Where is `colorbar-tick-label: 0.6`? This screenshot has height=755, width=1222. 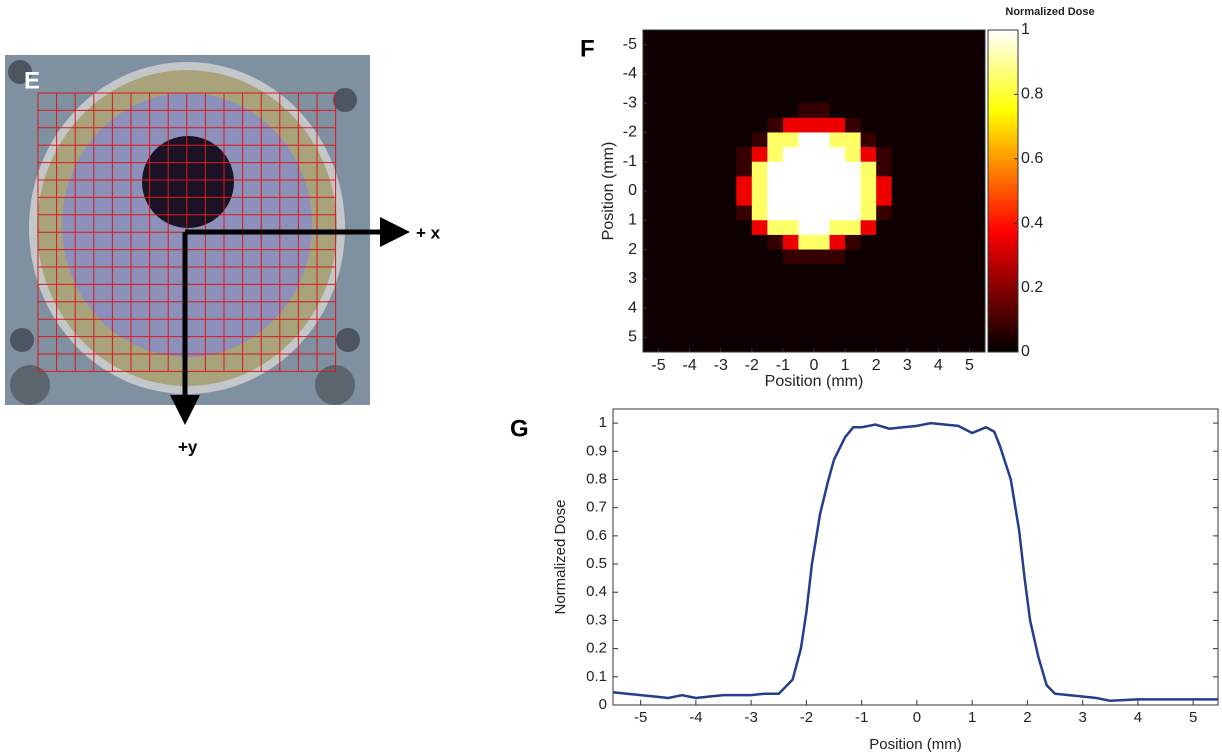 colorbar-tick-label: 0.6 is located at coordinates (1032, 158).